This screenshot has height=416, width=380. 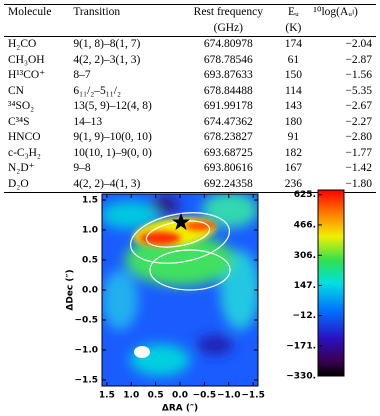 What do you see at coordinates (190, 138) in the screenshot?
I see `table-row: HNCO 9(1, 9)–10(0, 10) 678.23827 91 −2.80` at bounding box center [190, 138].